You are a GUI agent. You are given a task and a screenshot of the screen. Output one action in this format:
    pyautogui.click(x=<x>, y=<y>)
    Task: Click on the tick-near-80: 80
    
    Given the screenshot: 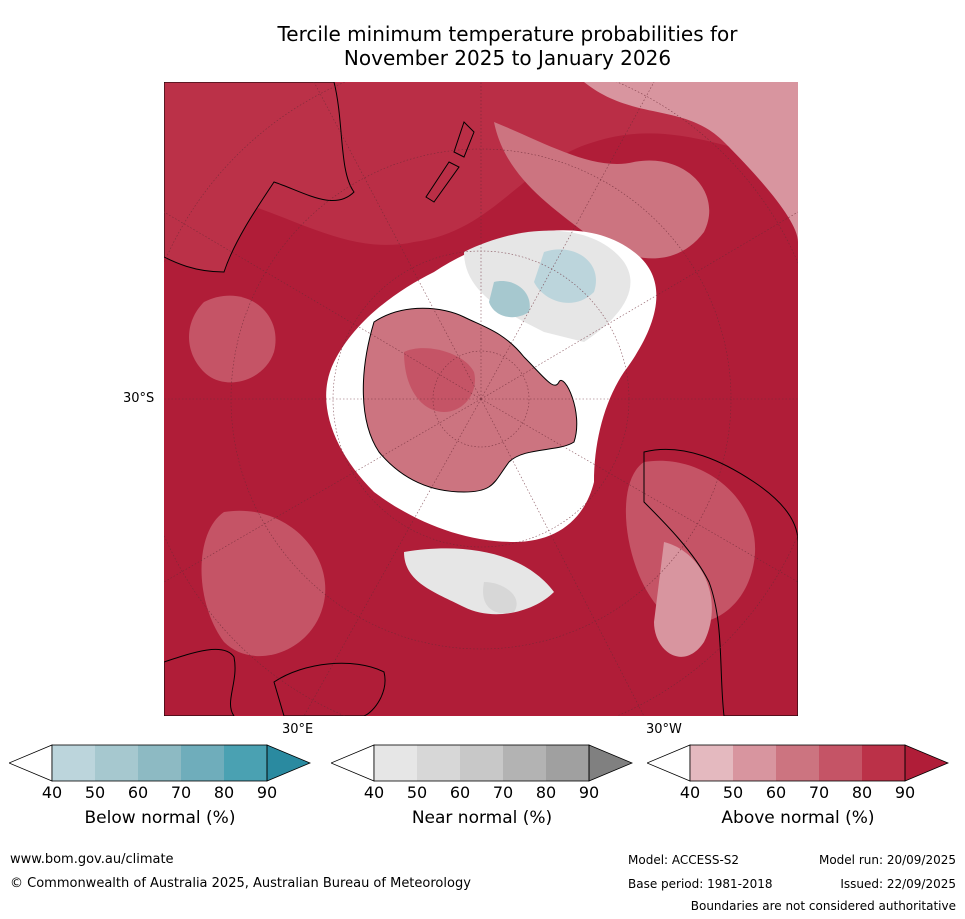 What is the action you would take?
    pyautogui.click(x=546, y=792)
    